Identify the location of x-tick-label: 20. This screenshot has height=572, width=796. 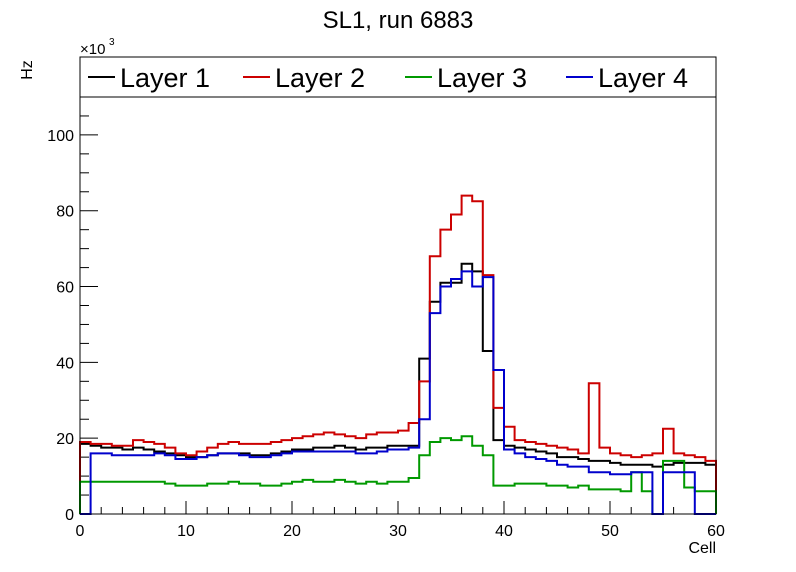
(292, 531).